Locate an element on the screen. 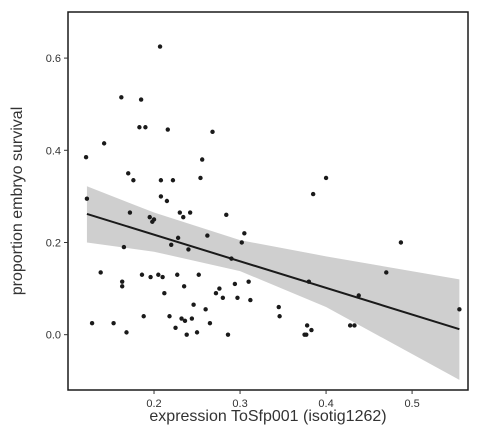 Image resolution: width=480 pixels, height=432 pixels. y-axis-ticks: 0.0 0.2 0.4 0.6 is located at coordinates (57, 197).